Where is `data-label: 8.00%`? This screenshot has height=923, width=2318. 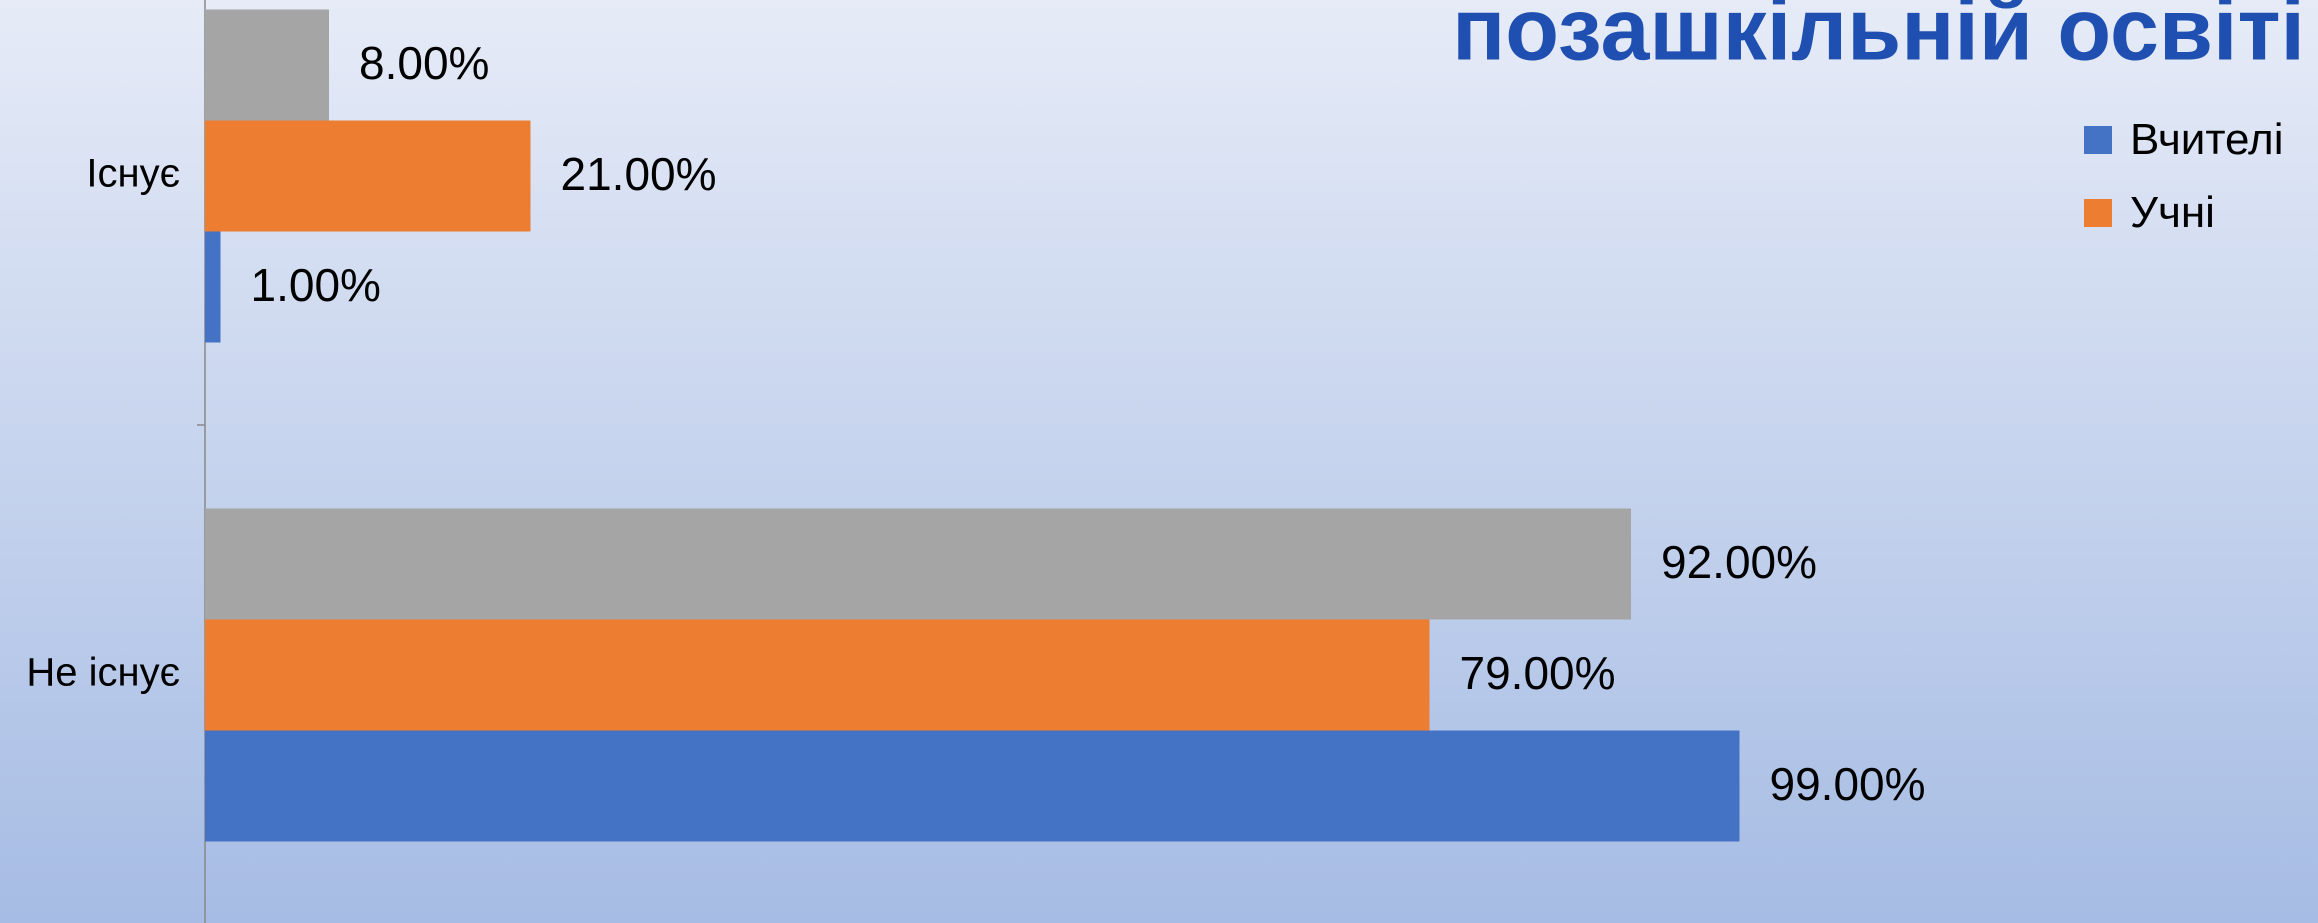
data-label: 8.00% is located at coordinates (424, 63).